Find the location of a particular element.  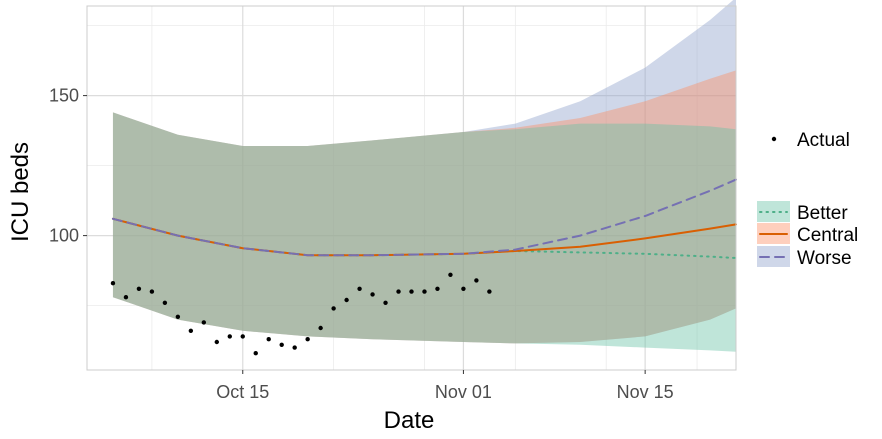

y-axis: 100 150 is located at coordinates (68, 166).